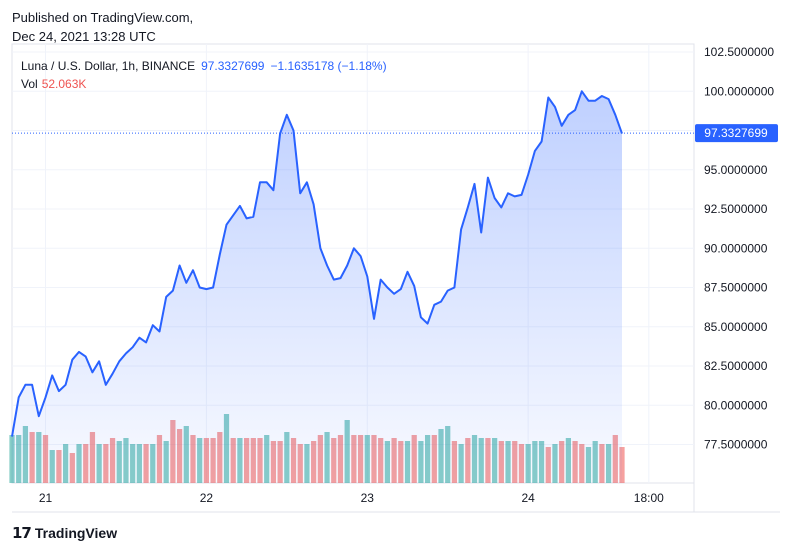 This screenshot has height=552, width=800. What do you see at coordinates (736, 405) in the screenshot?
I see `y-tick-label: 80.0000000` at bounding box center [736, 405].